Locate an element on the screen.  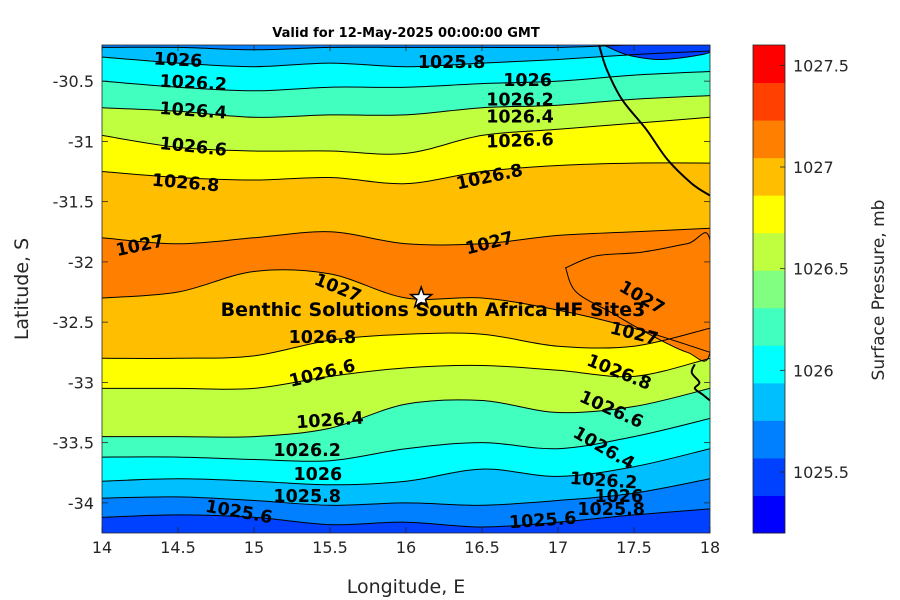
x-tick-label: 18 is located at coordinates (710, 547).